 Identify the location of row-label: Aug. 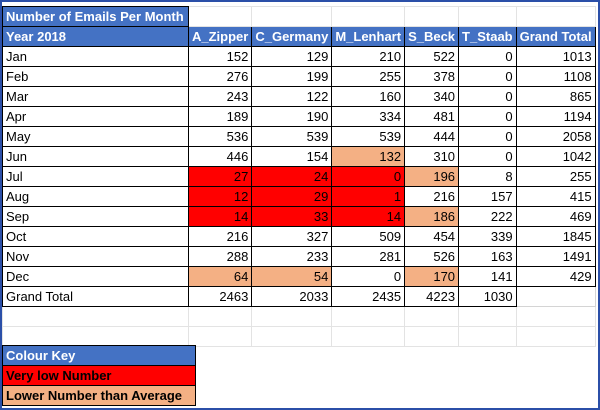
(95, 196).